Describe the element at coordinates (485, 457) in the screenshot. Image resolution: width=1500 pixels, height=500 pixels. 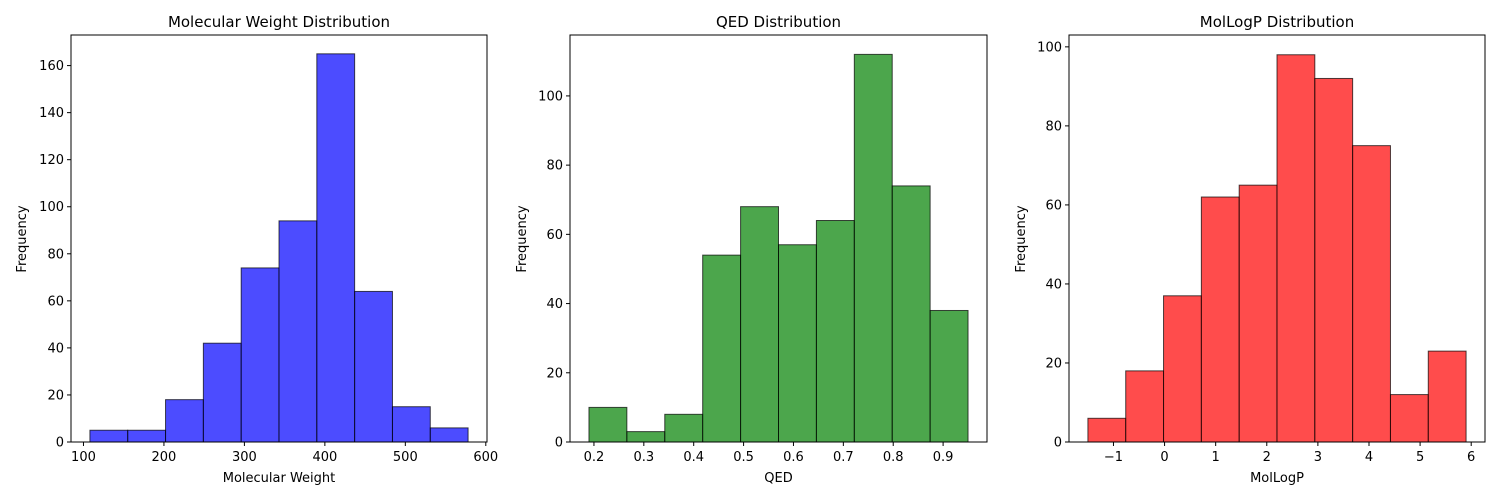
I see `x-tick-label: 600` at that location.